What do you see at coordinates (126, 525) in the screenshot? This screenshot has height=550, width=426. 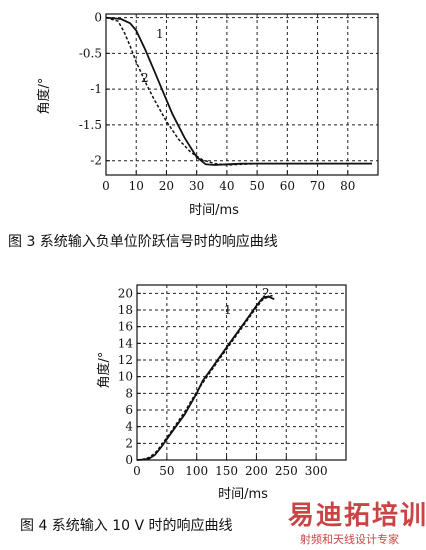 I see `chart-2-caption: 图 4 系统输入 10 V 时的响应曲线` at bounding box center [126, 525].